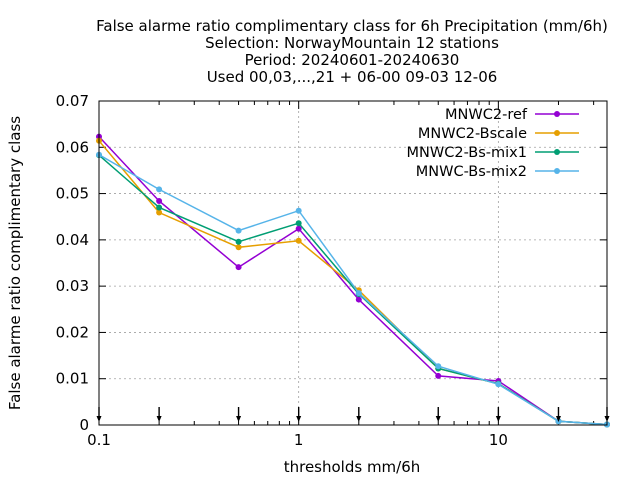 This screenshot has width=640, height=480. I want to click on x-tick-label: 1, so click(299, 440).